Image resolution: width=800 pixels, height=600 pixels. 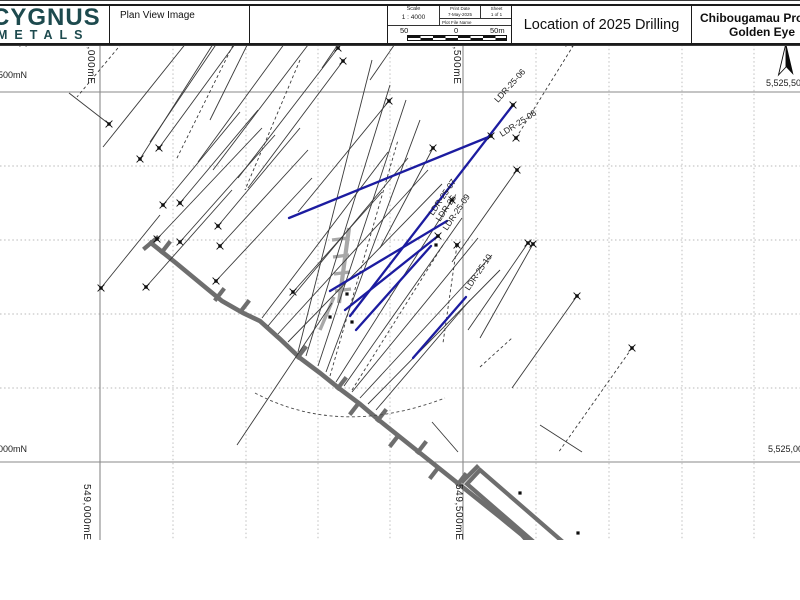 What do you see at coordinates (509, 86) in the screenshot?
I see `hole-id-label: LDR-25-06` at bounding box center [509, 86].